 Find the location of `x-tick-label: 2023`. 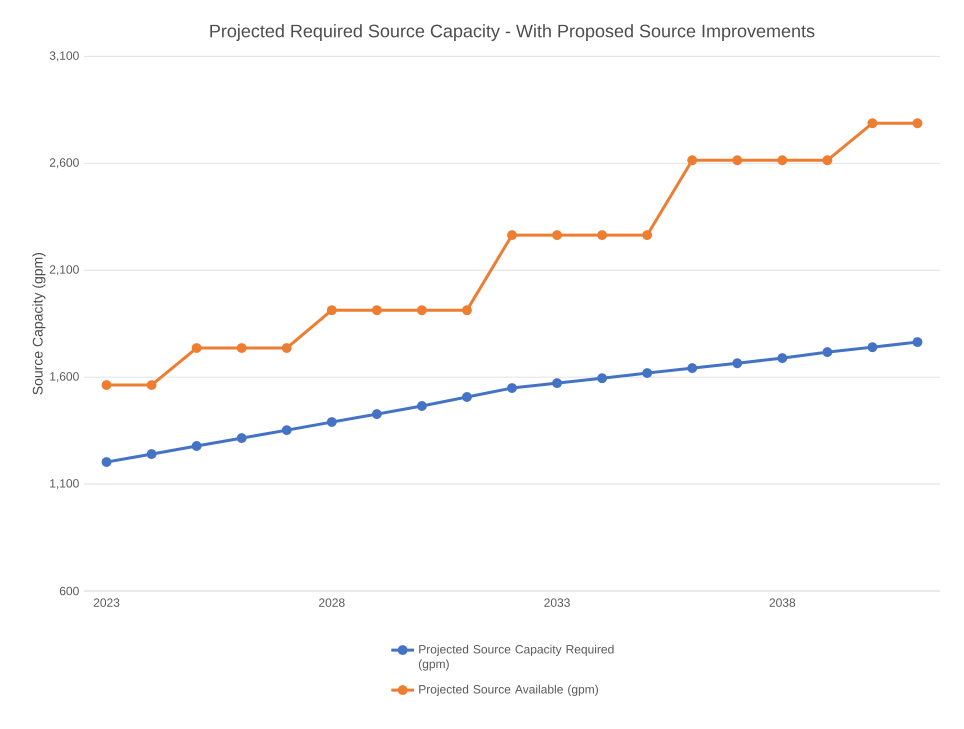

x-tick-label: 2023 is located at coordinates (107, 602).